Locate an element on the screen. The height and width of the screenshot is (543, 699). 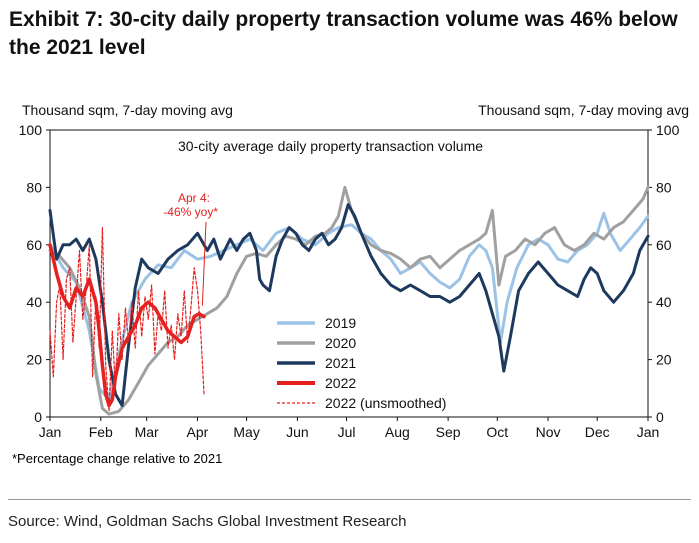
annotation-arrow is located at coordinates (204, 263).